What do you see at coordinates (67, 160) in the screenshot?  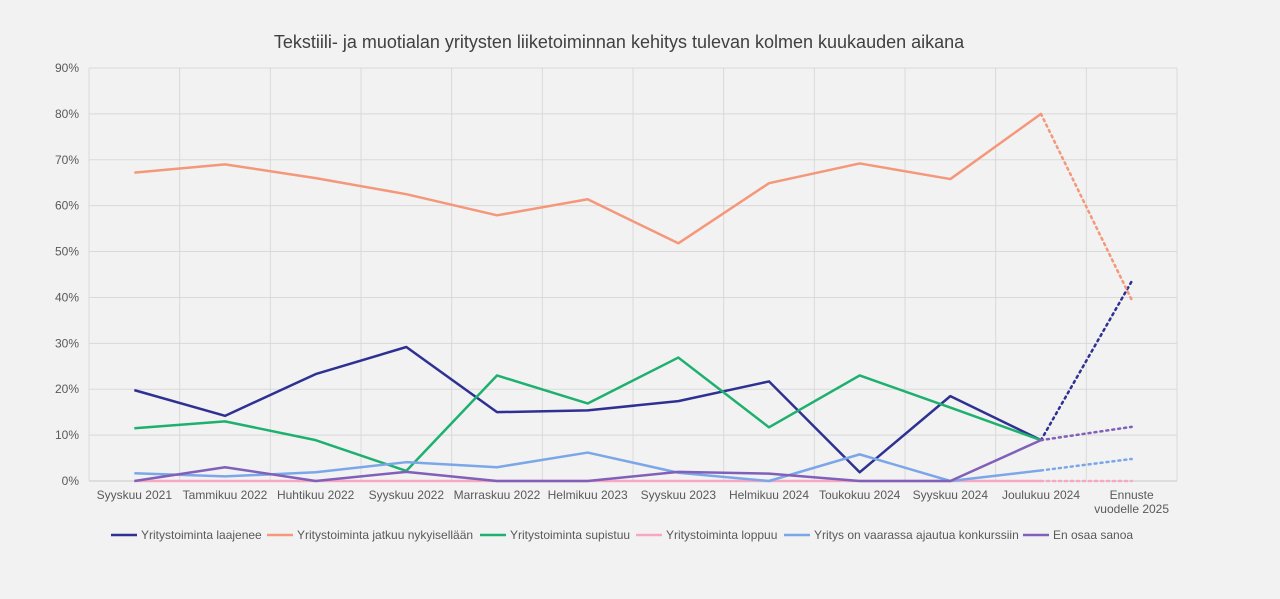 I see `y-tick-label: 70%` at bounding box center [67, 160].